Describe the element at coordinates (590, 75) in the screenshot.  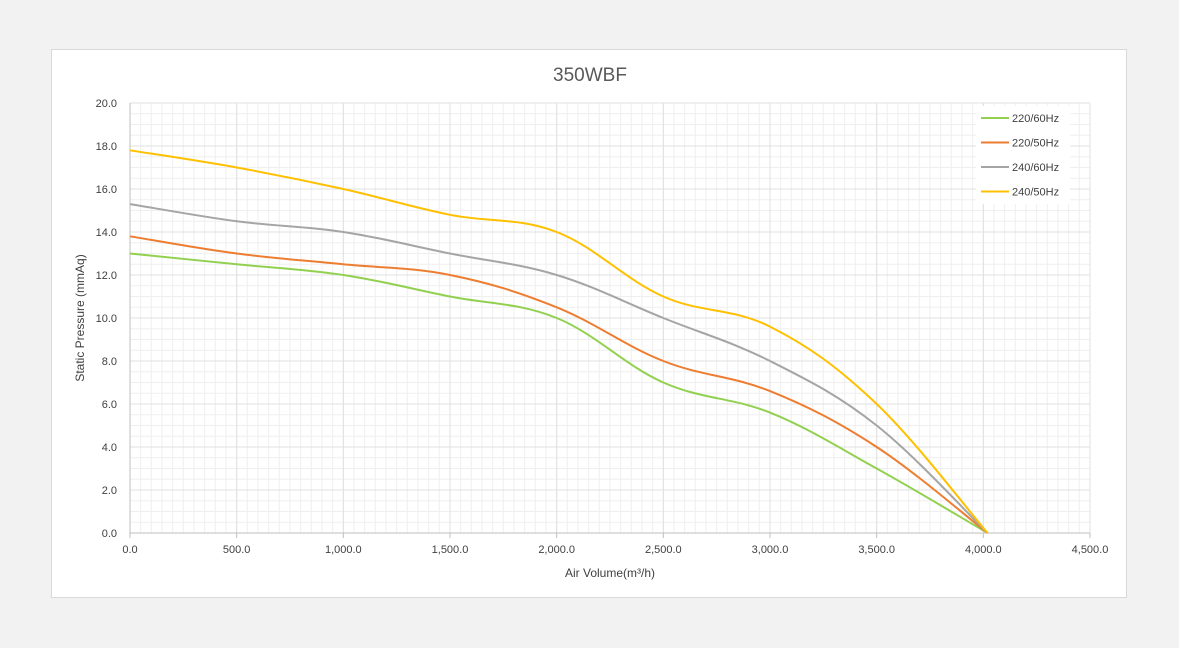
I see `chart-title: 350WBF` at that location.